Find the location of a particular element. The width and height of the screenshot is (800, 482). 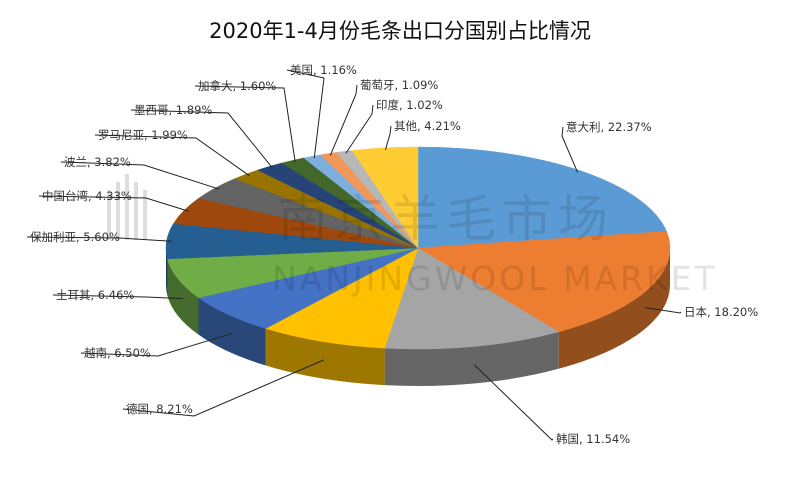

watermark-logo-icon is located at coordinates (127, 207).